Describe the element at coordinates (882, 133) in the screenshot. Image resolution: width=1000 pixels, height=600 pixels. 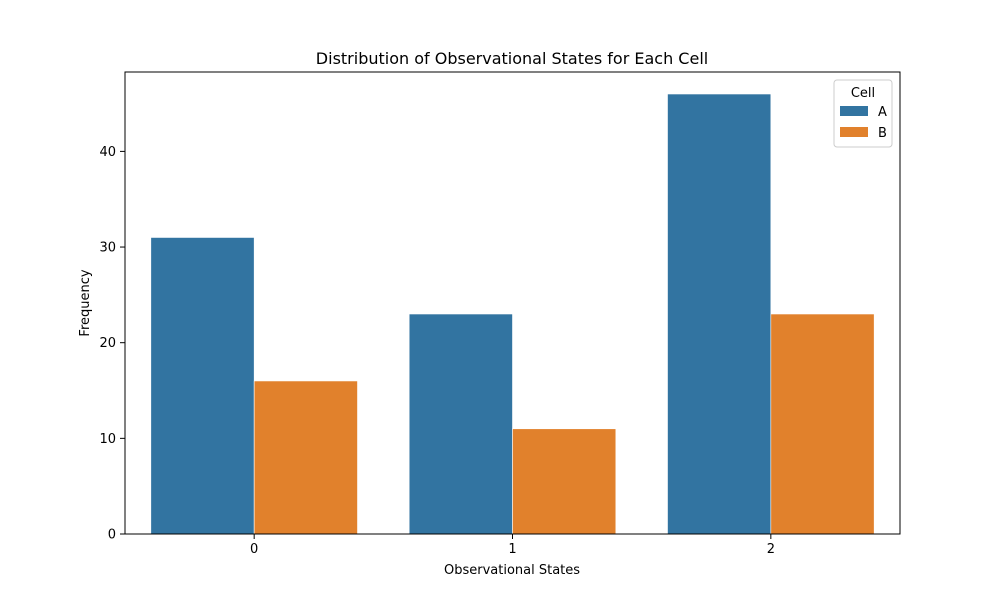
I see `legend-label-B: B` at that location.